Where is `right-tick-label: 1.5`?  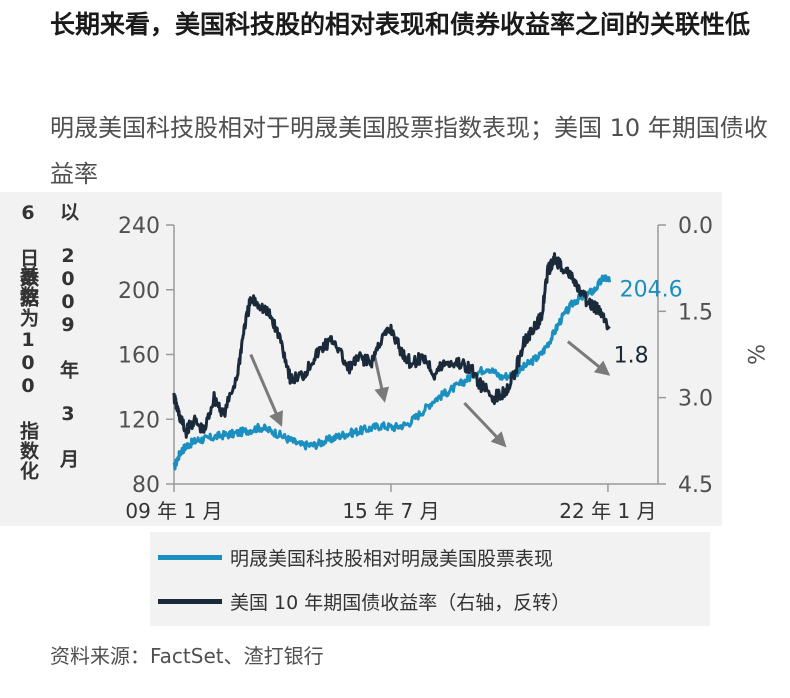
right-tick-label: 1.5 is located at coordinates (695, 312).